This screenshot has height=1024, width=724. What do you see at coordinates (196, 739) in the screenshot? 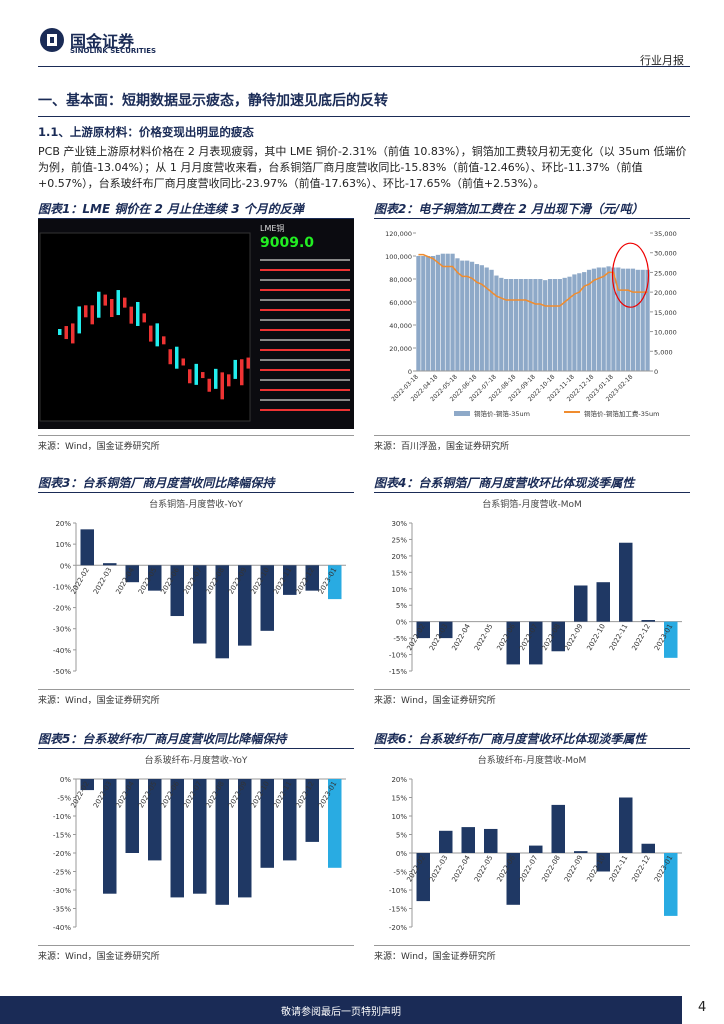
I see `figure-caption: 图表5：台系玻纤布厂商月度营收同比降幅保持` at bounding box center [196, 739].